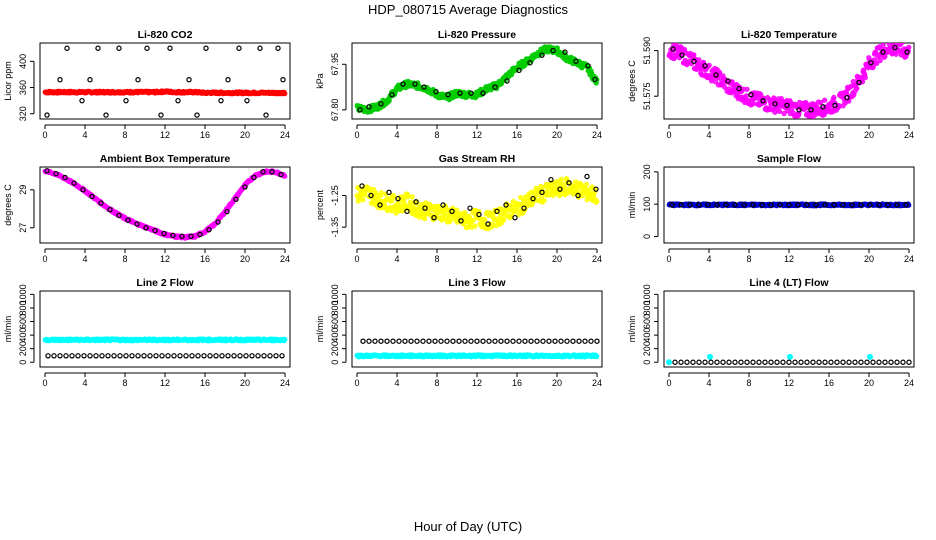 The image size is (936, 540). I want to click on y-tick-label: 800, so click(335, 307).